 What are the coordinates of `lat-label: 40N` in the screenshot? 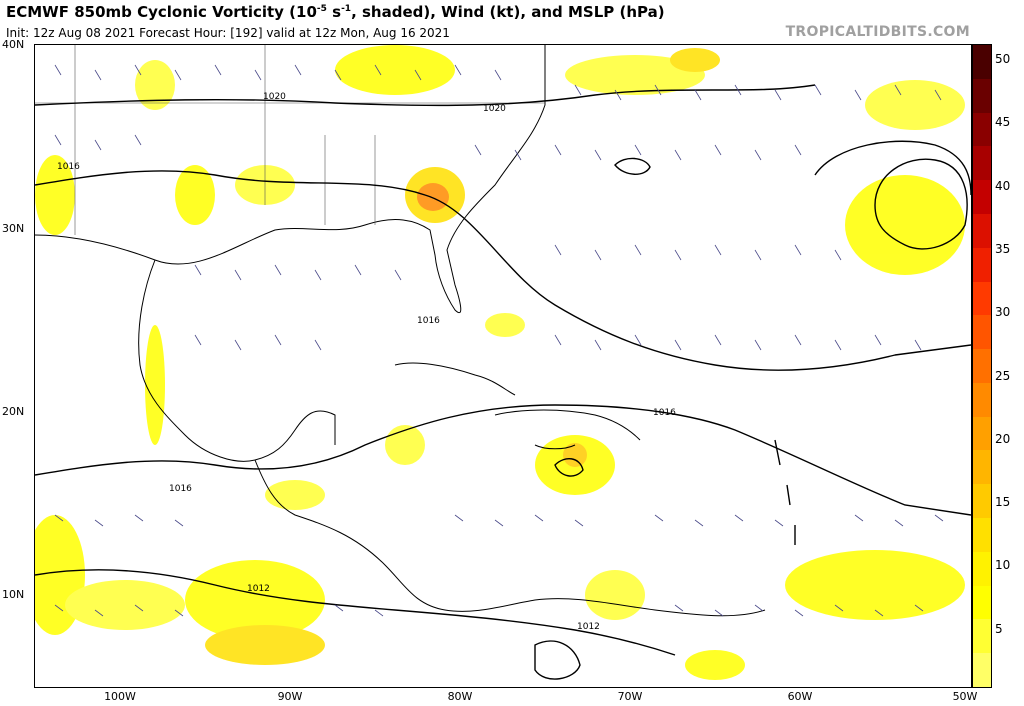 It's located at (13, 44).